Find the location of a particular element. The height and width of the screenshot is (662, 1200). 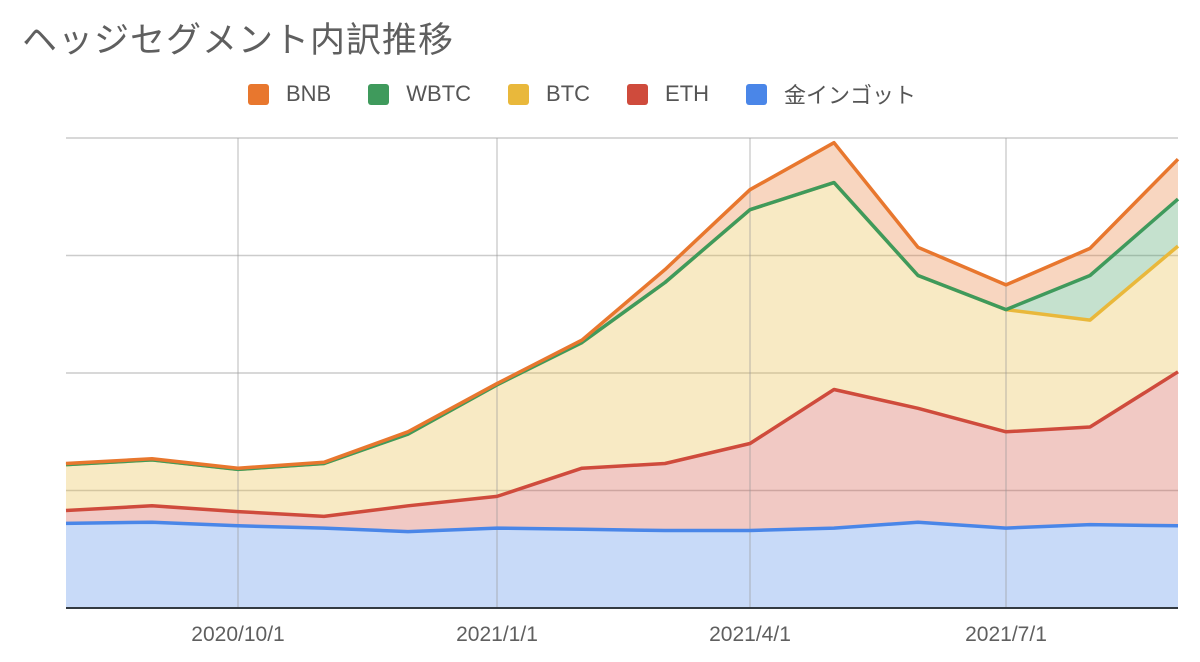

legend-label: WBTC is located at coordinates (439, 93).